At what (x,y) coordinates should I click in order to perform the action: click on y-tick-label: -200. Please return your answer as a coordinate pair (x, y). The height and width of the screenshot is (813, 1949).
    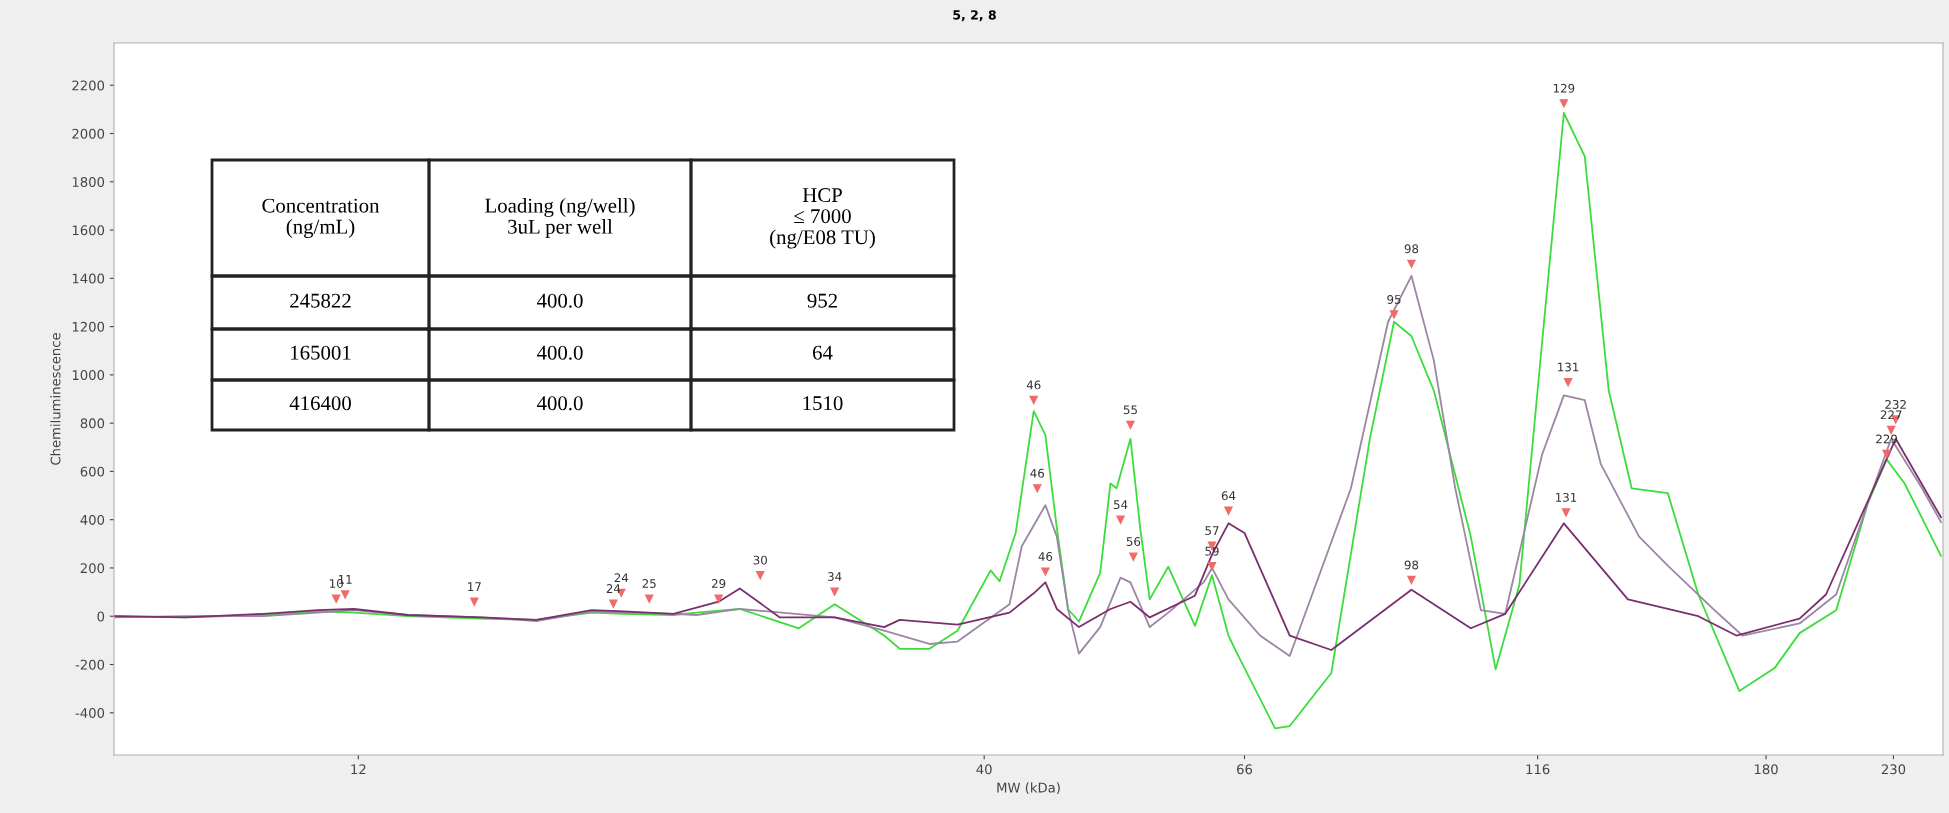
    Looking at the image, I should click on (90, 664).